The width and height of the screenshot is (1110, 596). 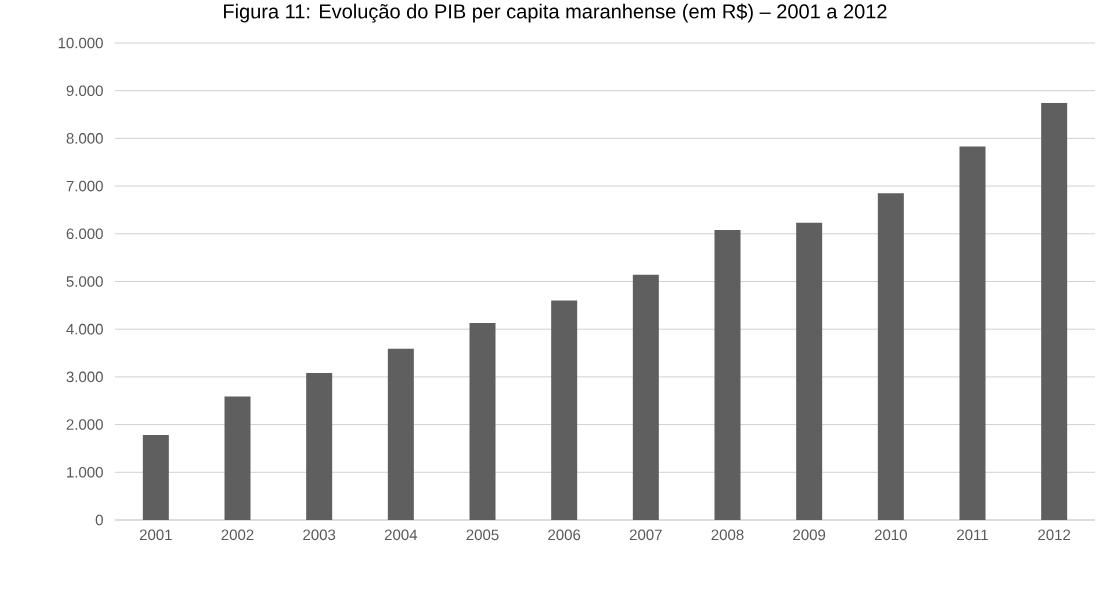 I want to click on y-tick-label: 3.000, so click(x=84, y=377).